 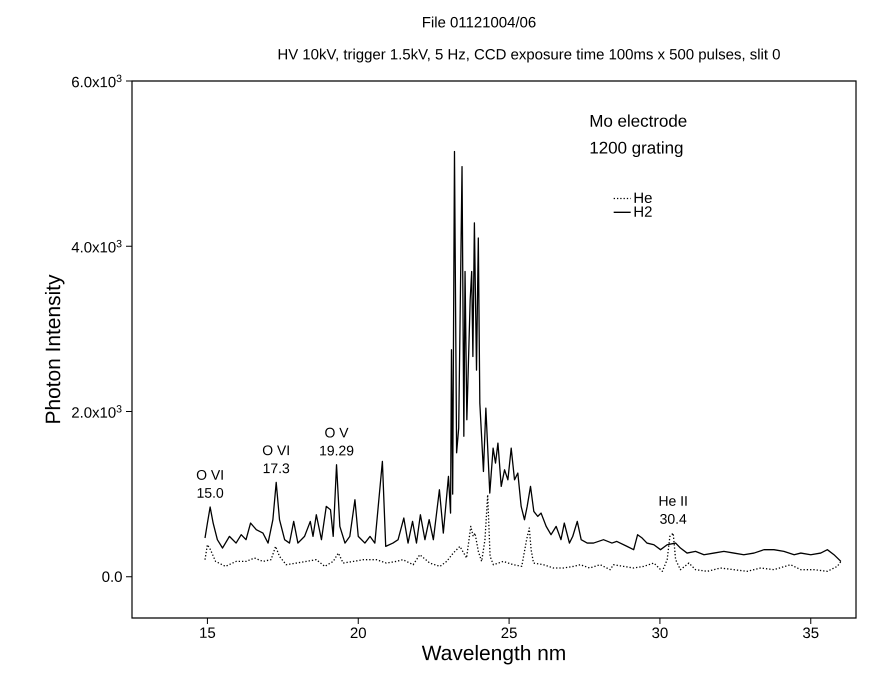 I want to click on annotation: 19.29, so click(x=337, y=451).